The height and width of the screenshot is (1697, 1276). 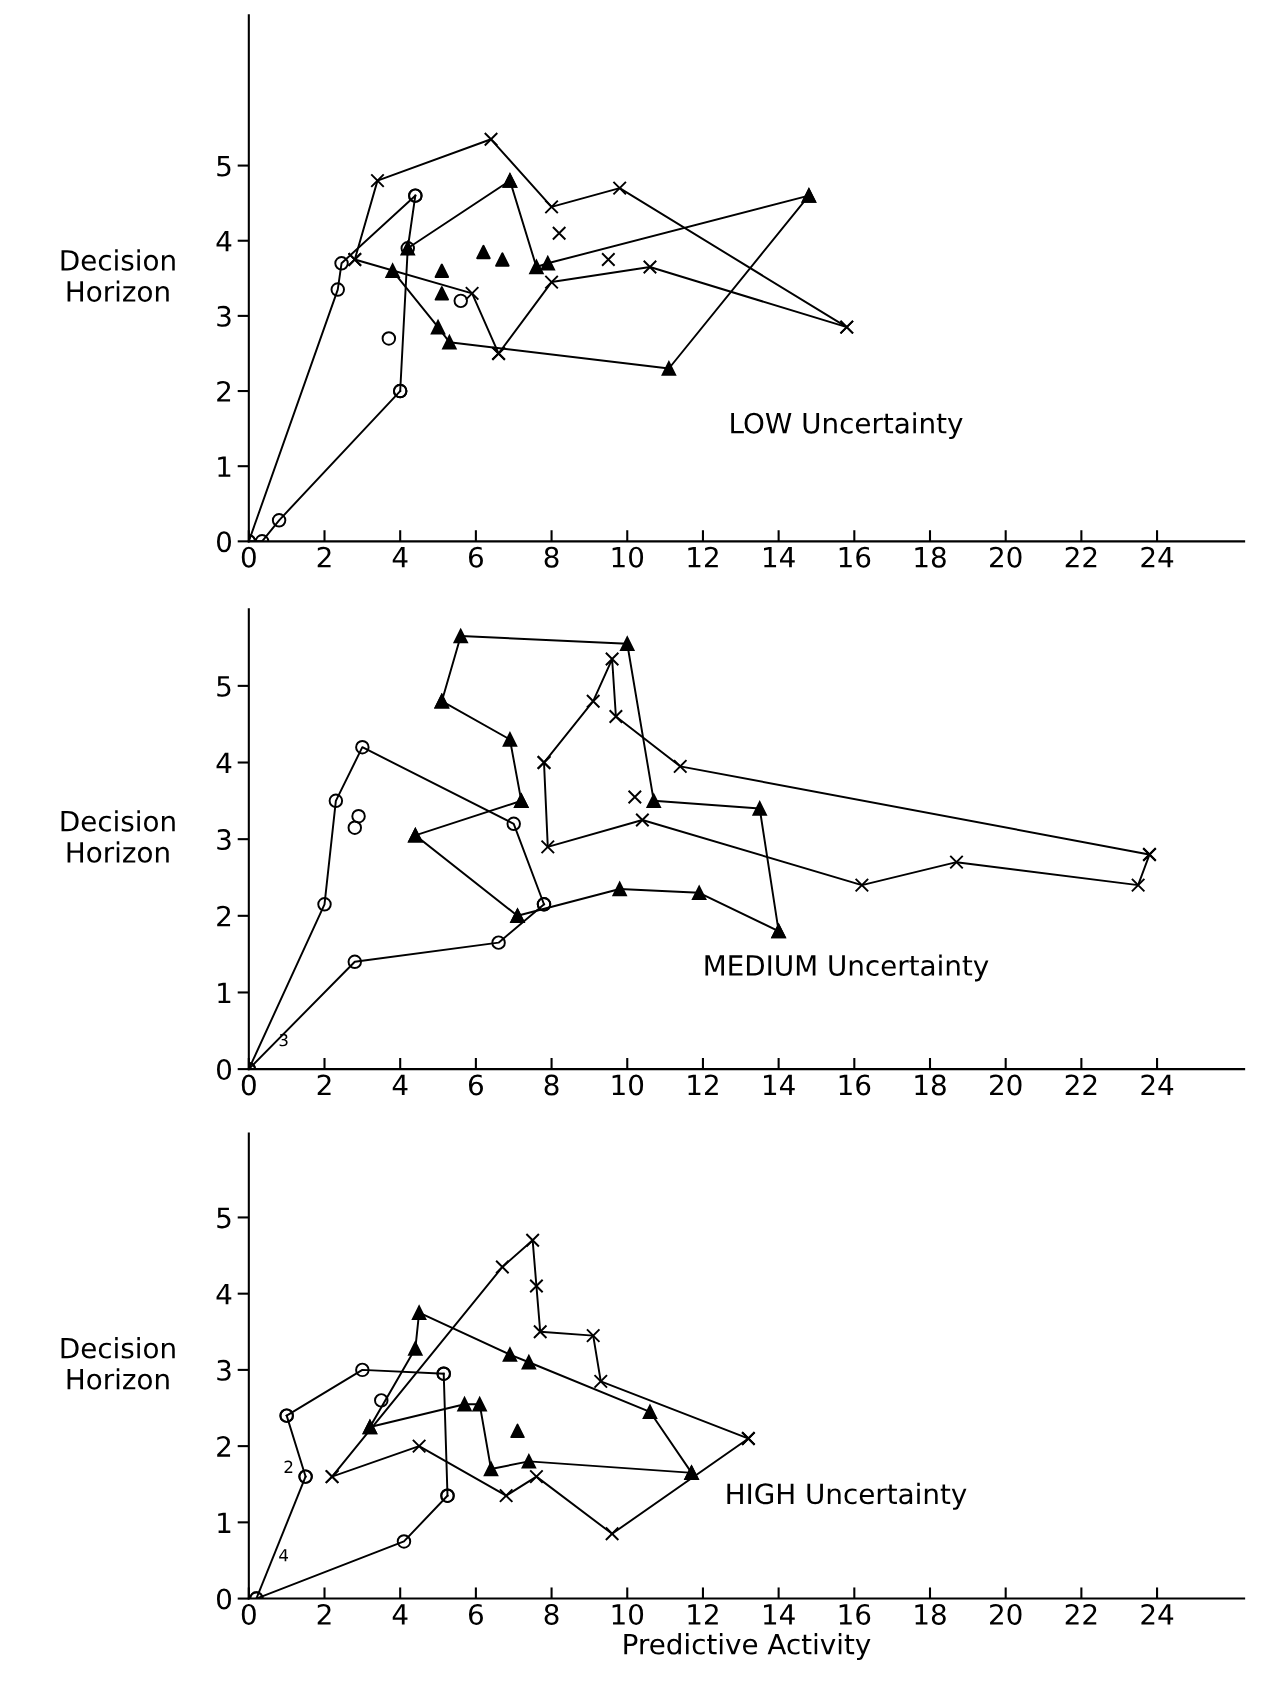 I want to click on annotation: 4, so click(x=284, y=1555).